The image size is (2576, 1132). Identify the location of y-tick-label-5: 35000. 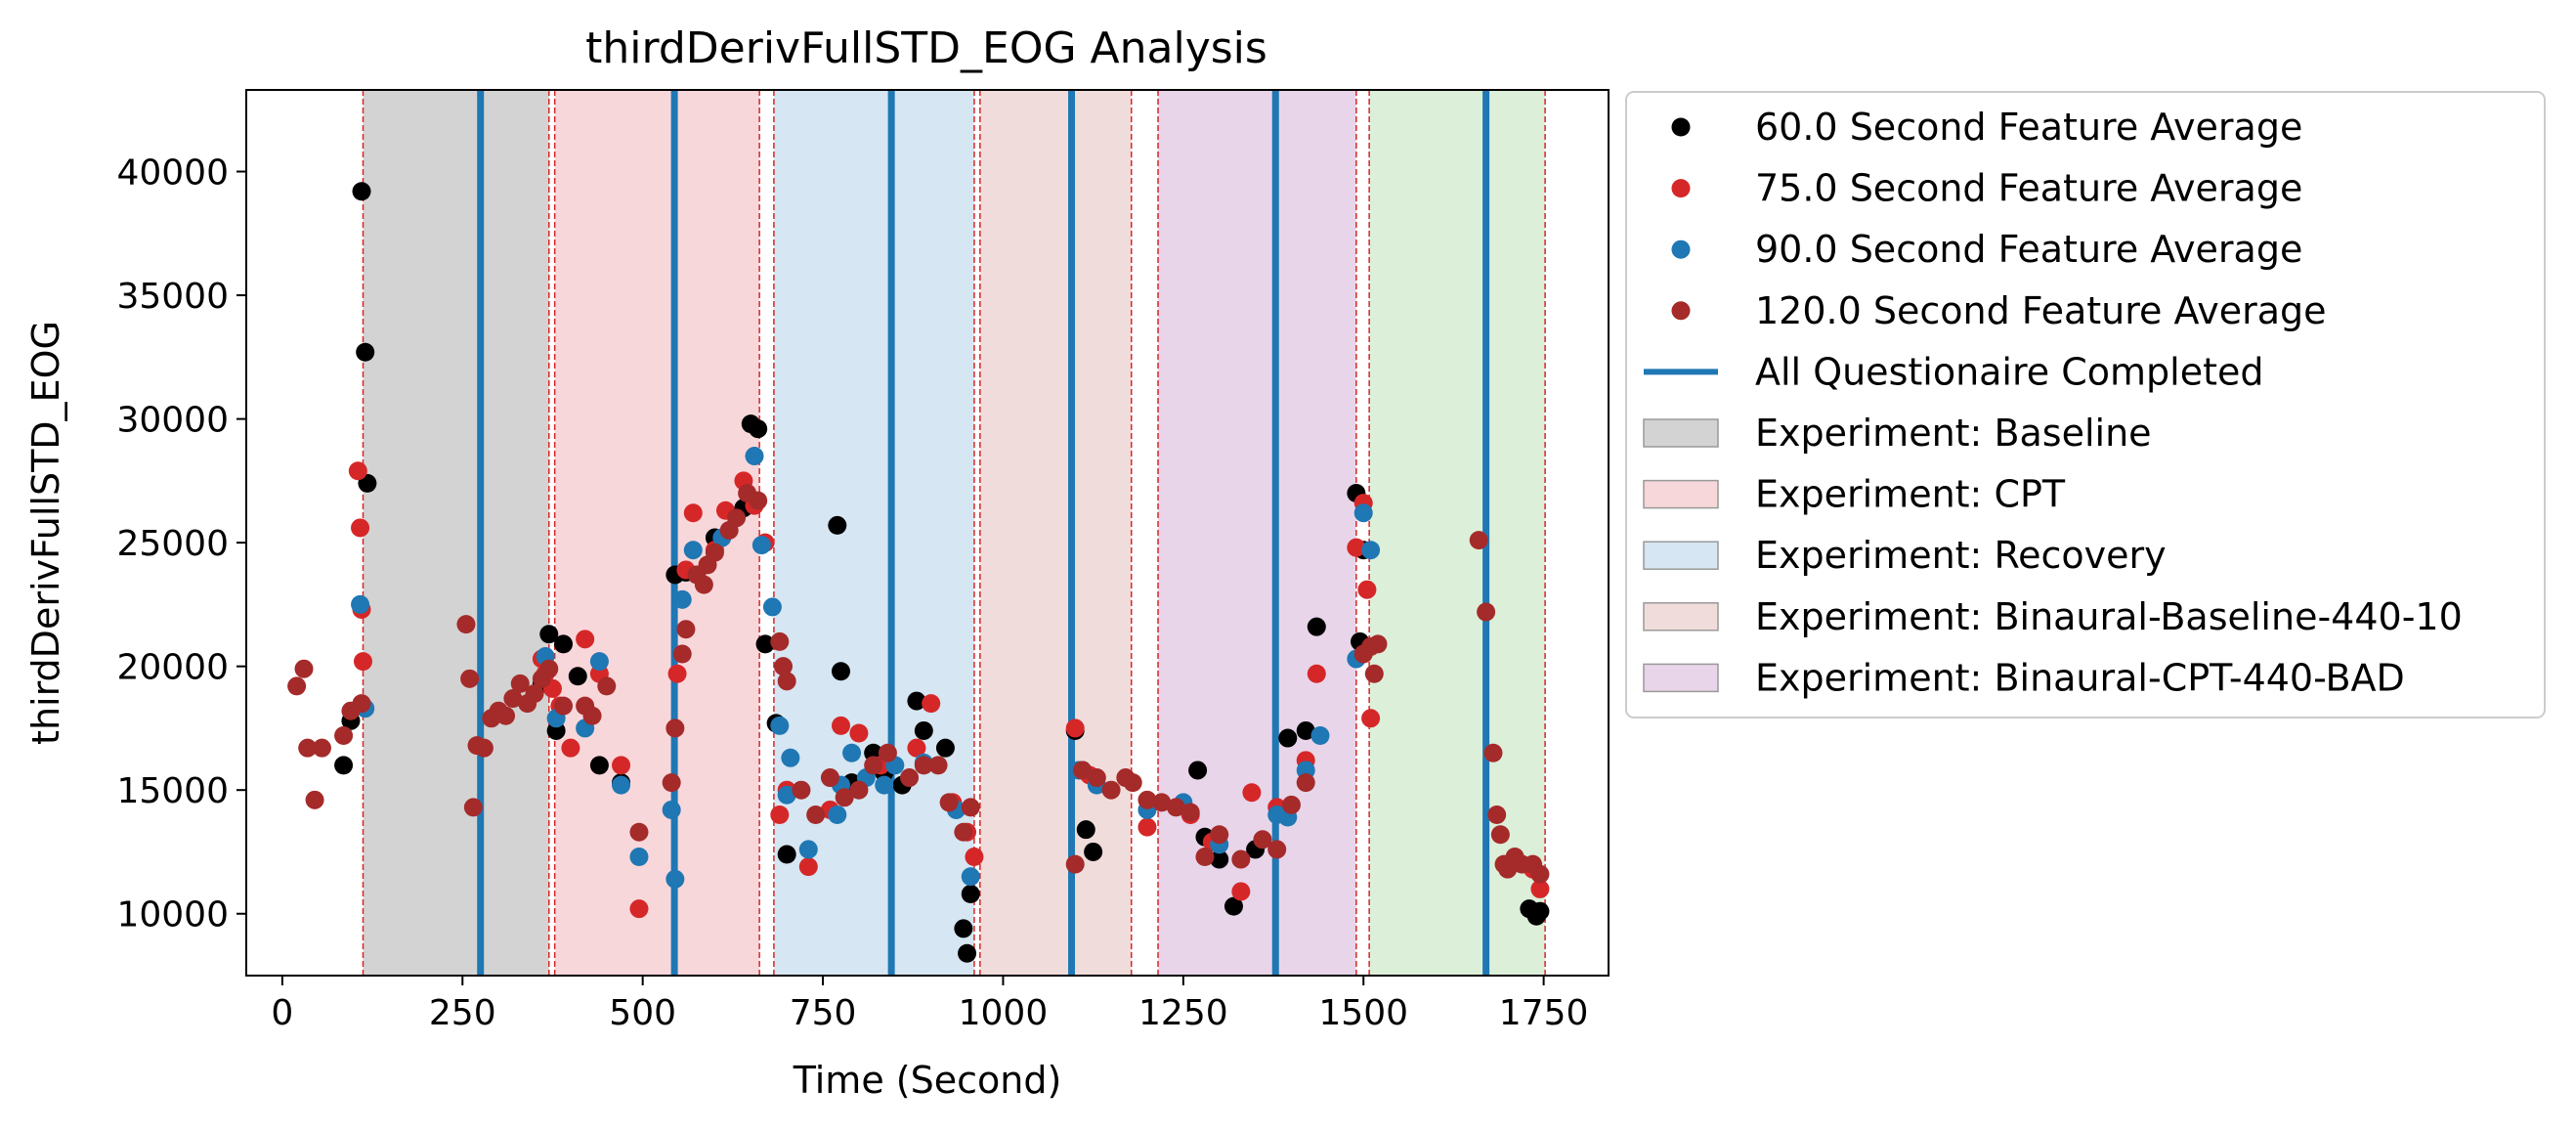
(173, 297).